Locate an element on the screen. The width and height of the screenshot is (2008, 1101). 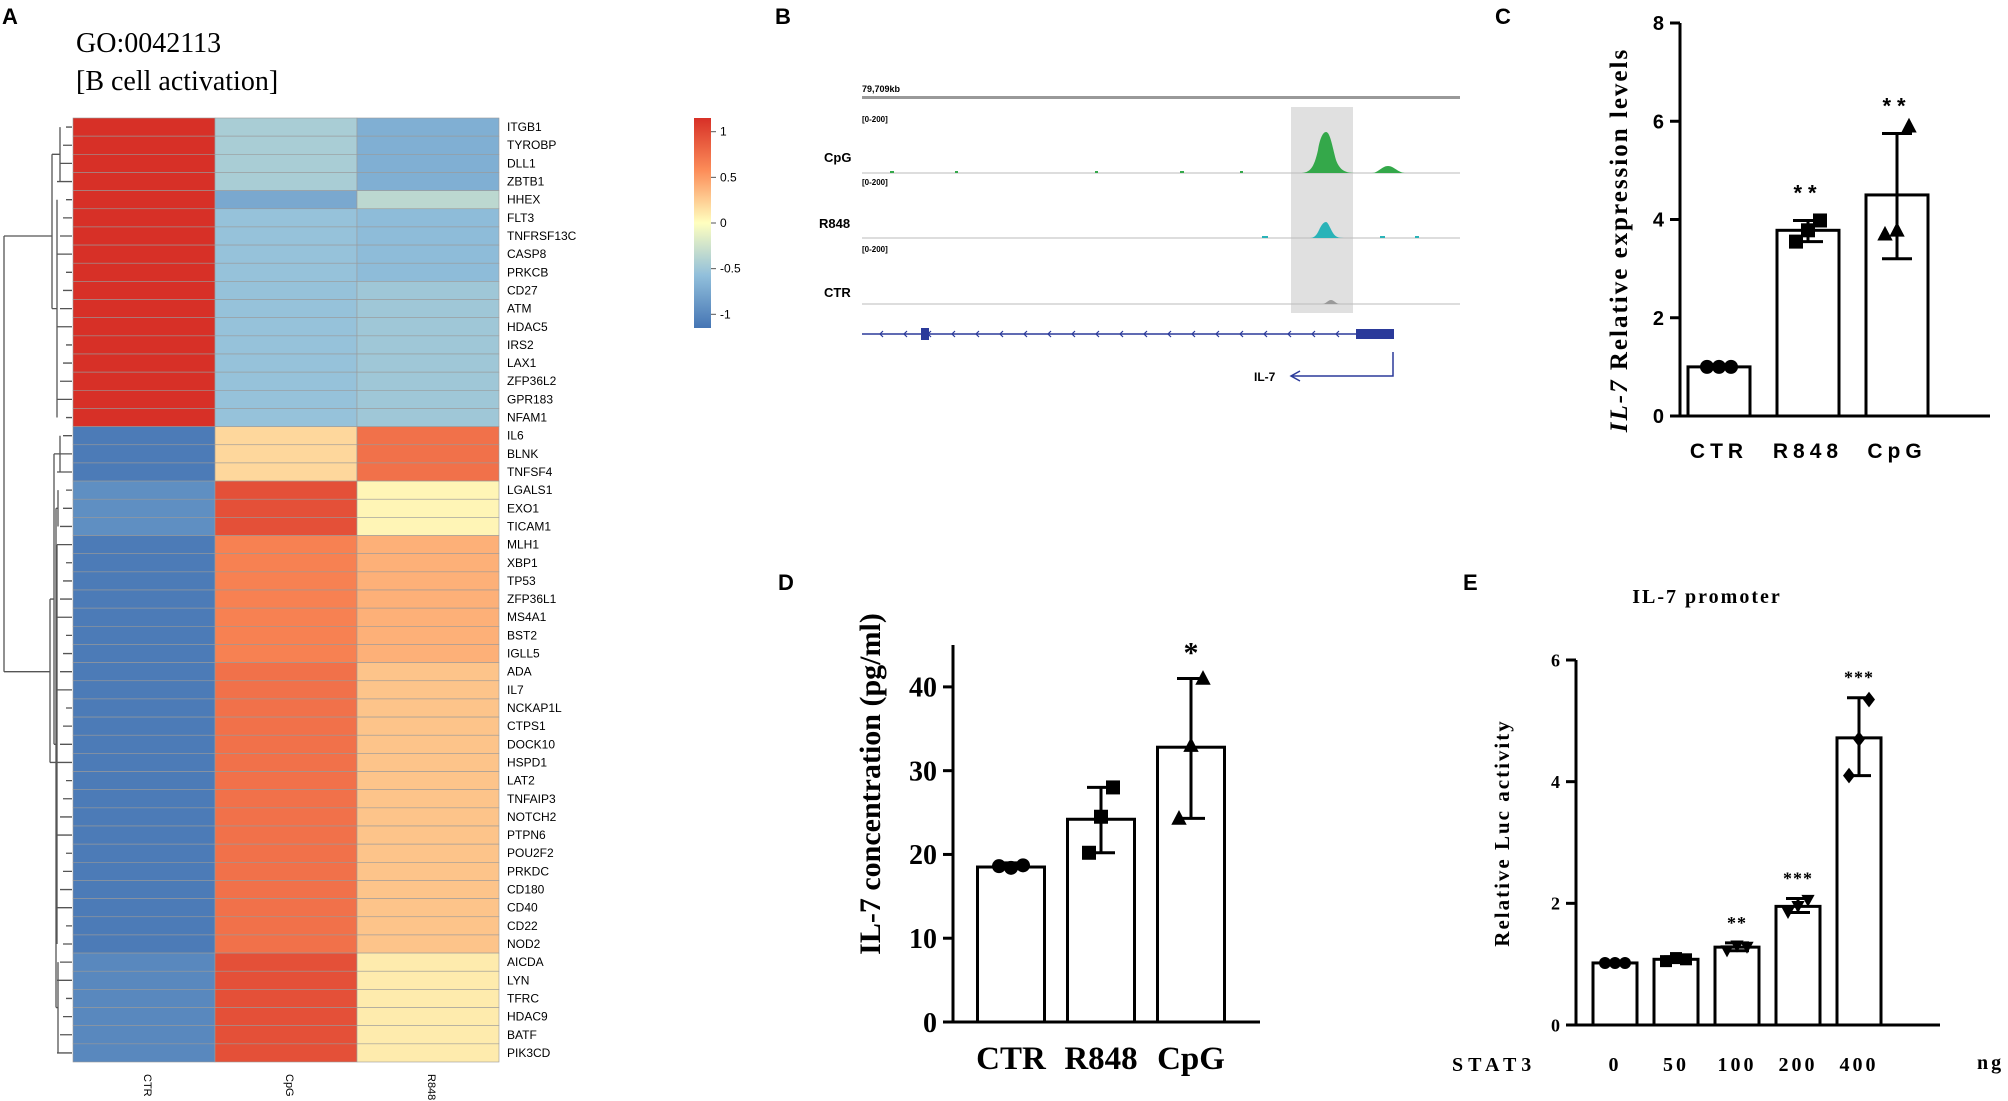
track-label-r848: R848 is located at coordinates (834, 223).